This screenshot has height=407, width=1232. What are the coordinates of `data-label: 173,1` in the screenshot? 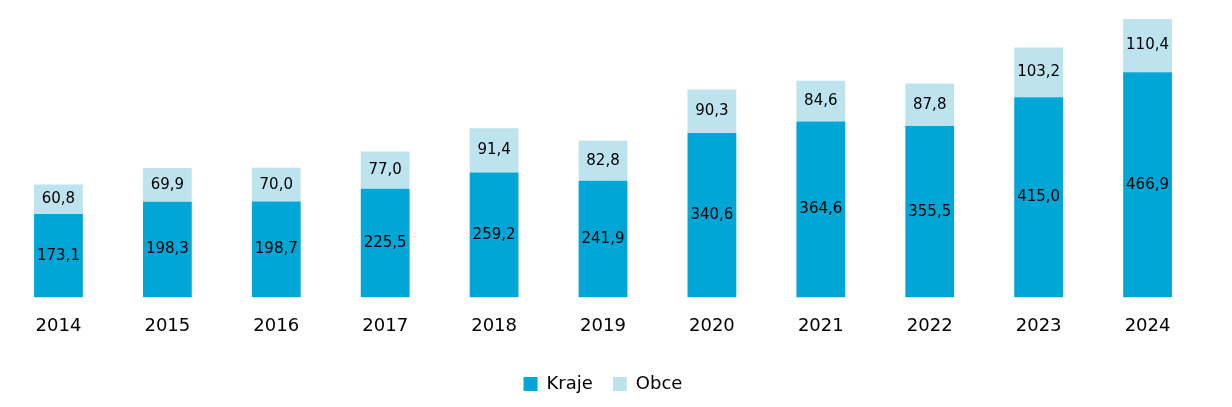 It's located at (58, 254).